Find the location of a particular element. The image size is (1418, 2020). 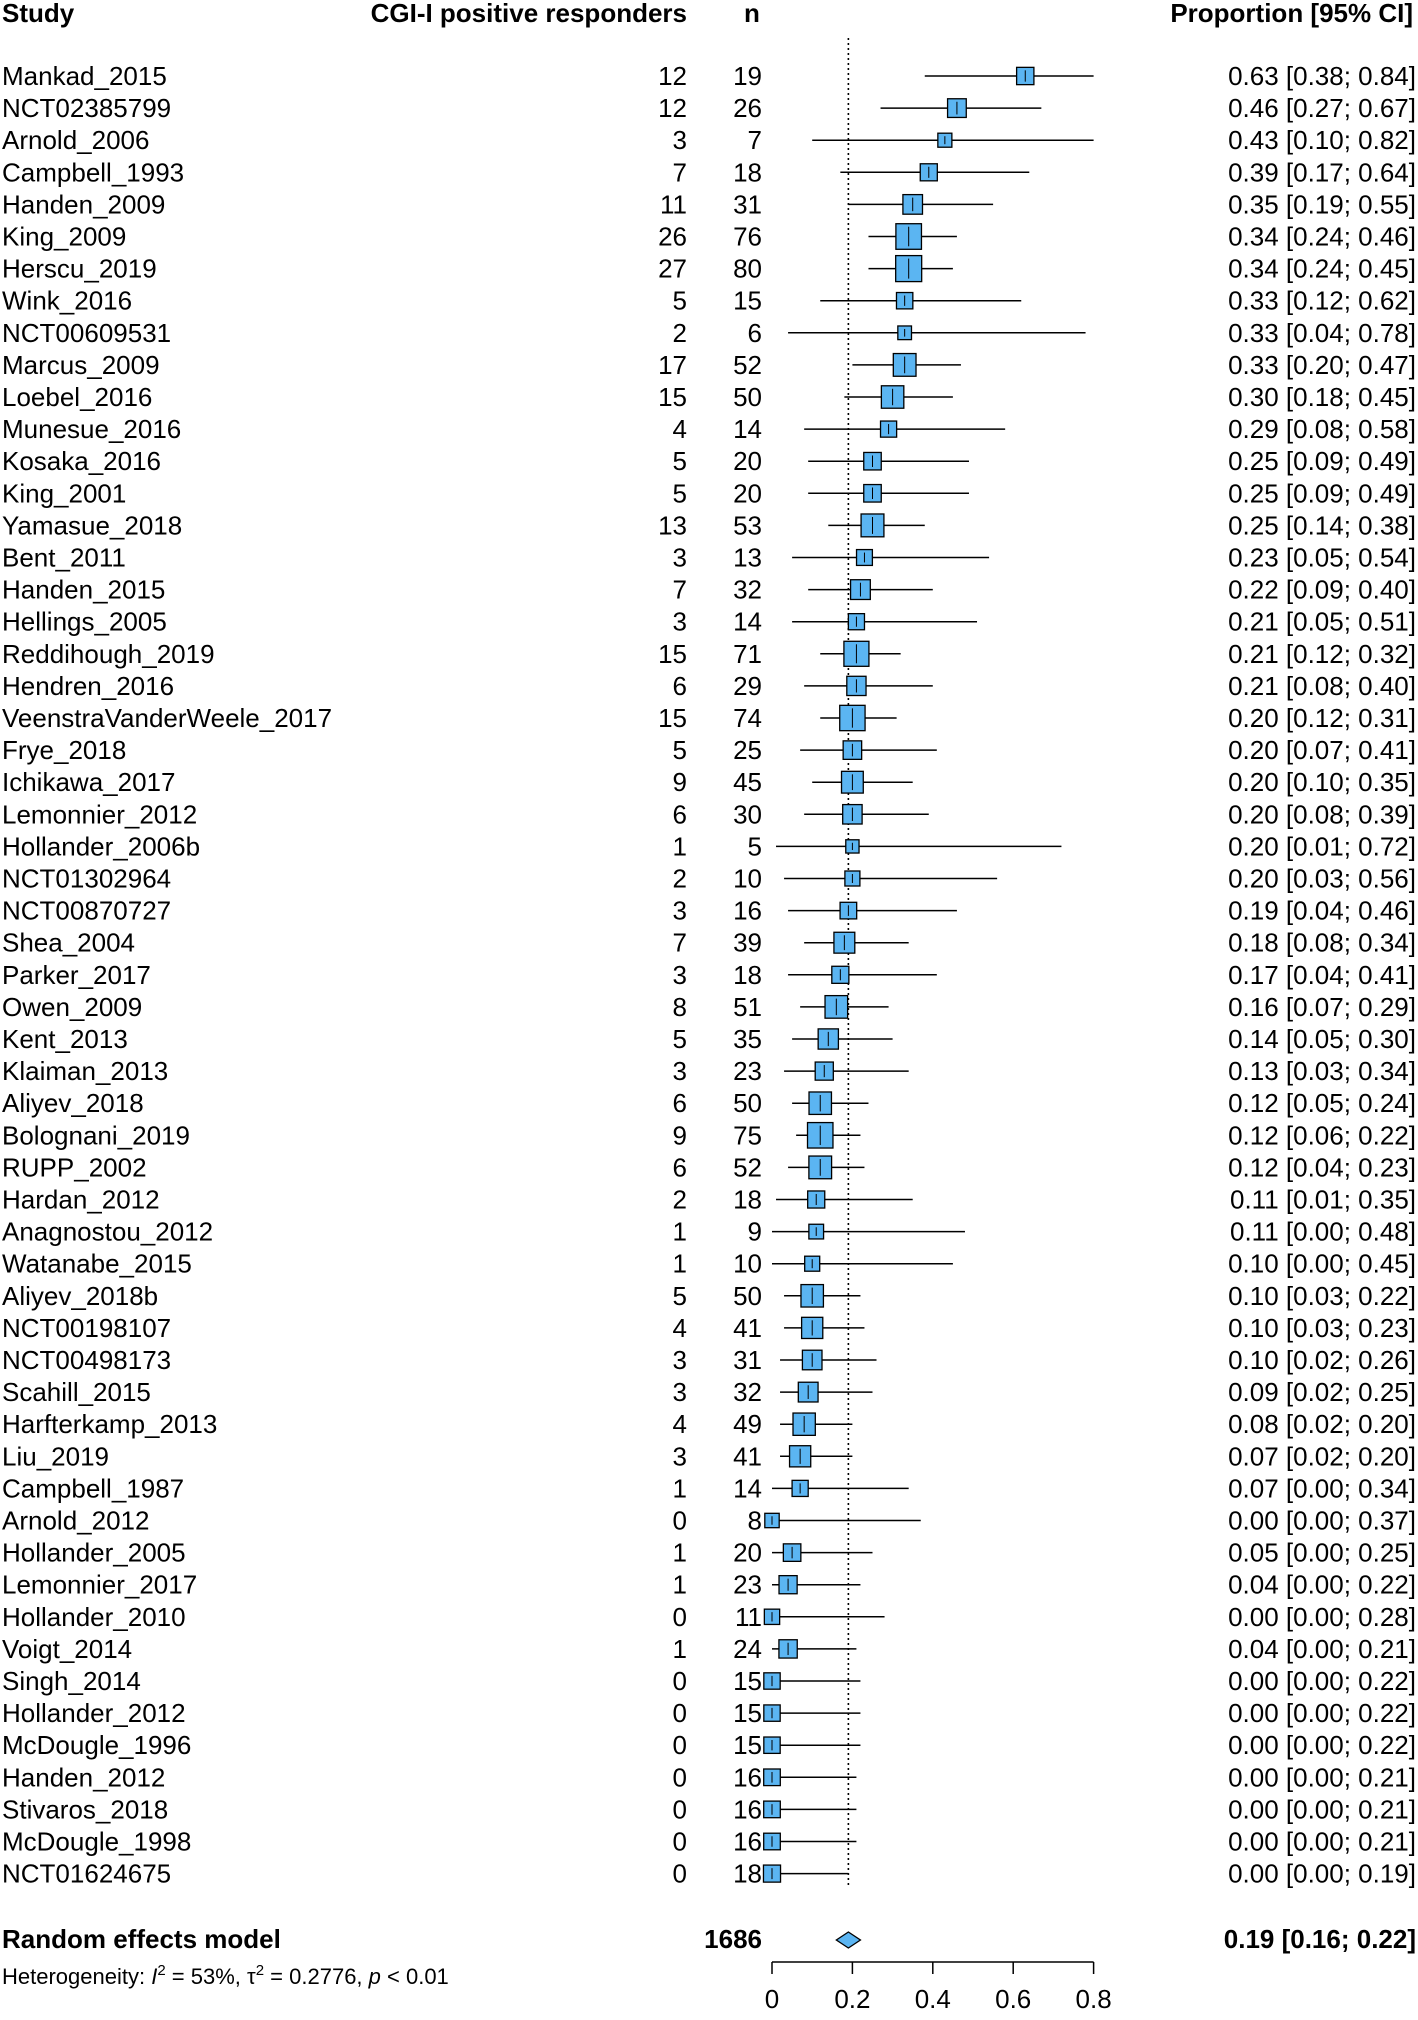

study-ci-text: 0.19 [0.04; 0.46] is located at coordinates (1322, 911).